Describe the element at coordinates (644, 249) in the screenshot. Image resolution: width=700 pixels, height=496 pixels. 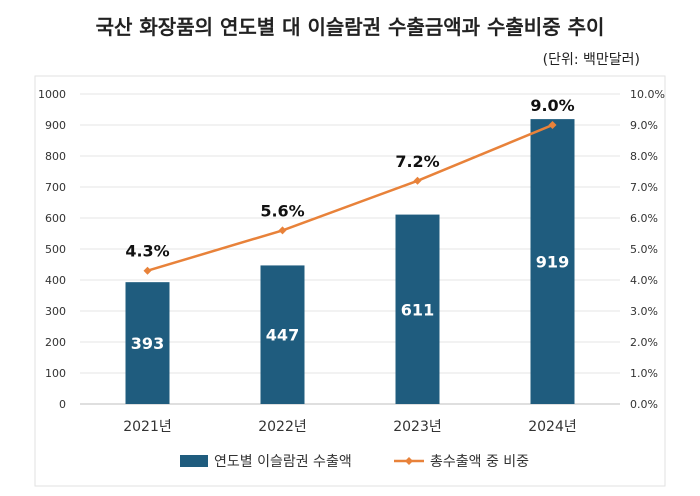
I see `right-tick-label: 5.0%` at that location.